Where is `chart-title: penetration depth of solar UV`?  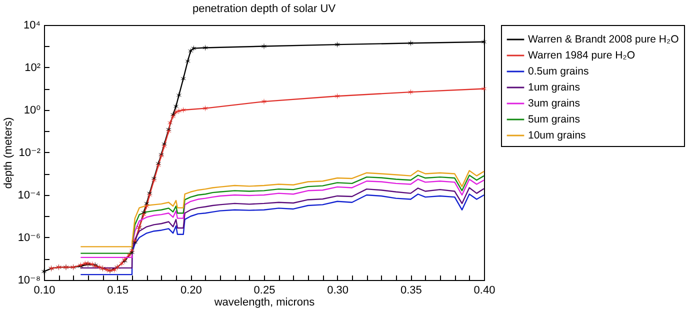 chart-title: penetration depth of solar UV is located at coordinates (264, 9).